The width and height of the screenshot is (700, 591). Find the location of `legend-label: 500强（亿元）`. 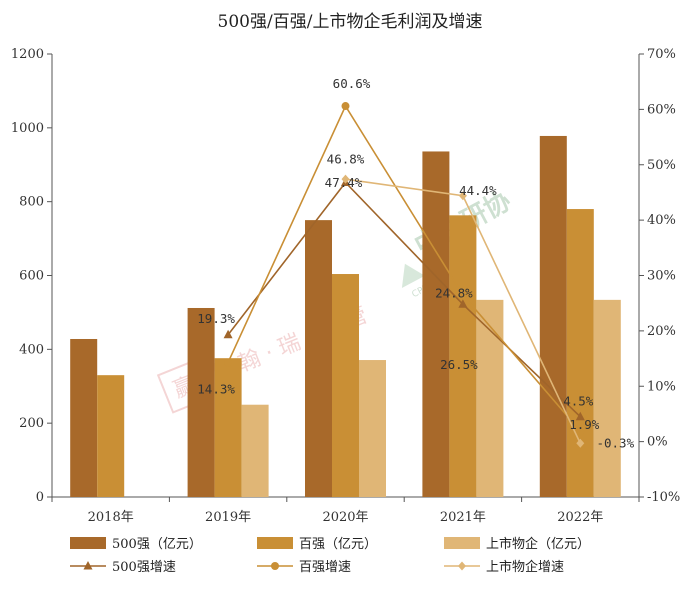

legend-label: 500强（亿元） is located at coordinates (157, 544).